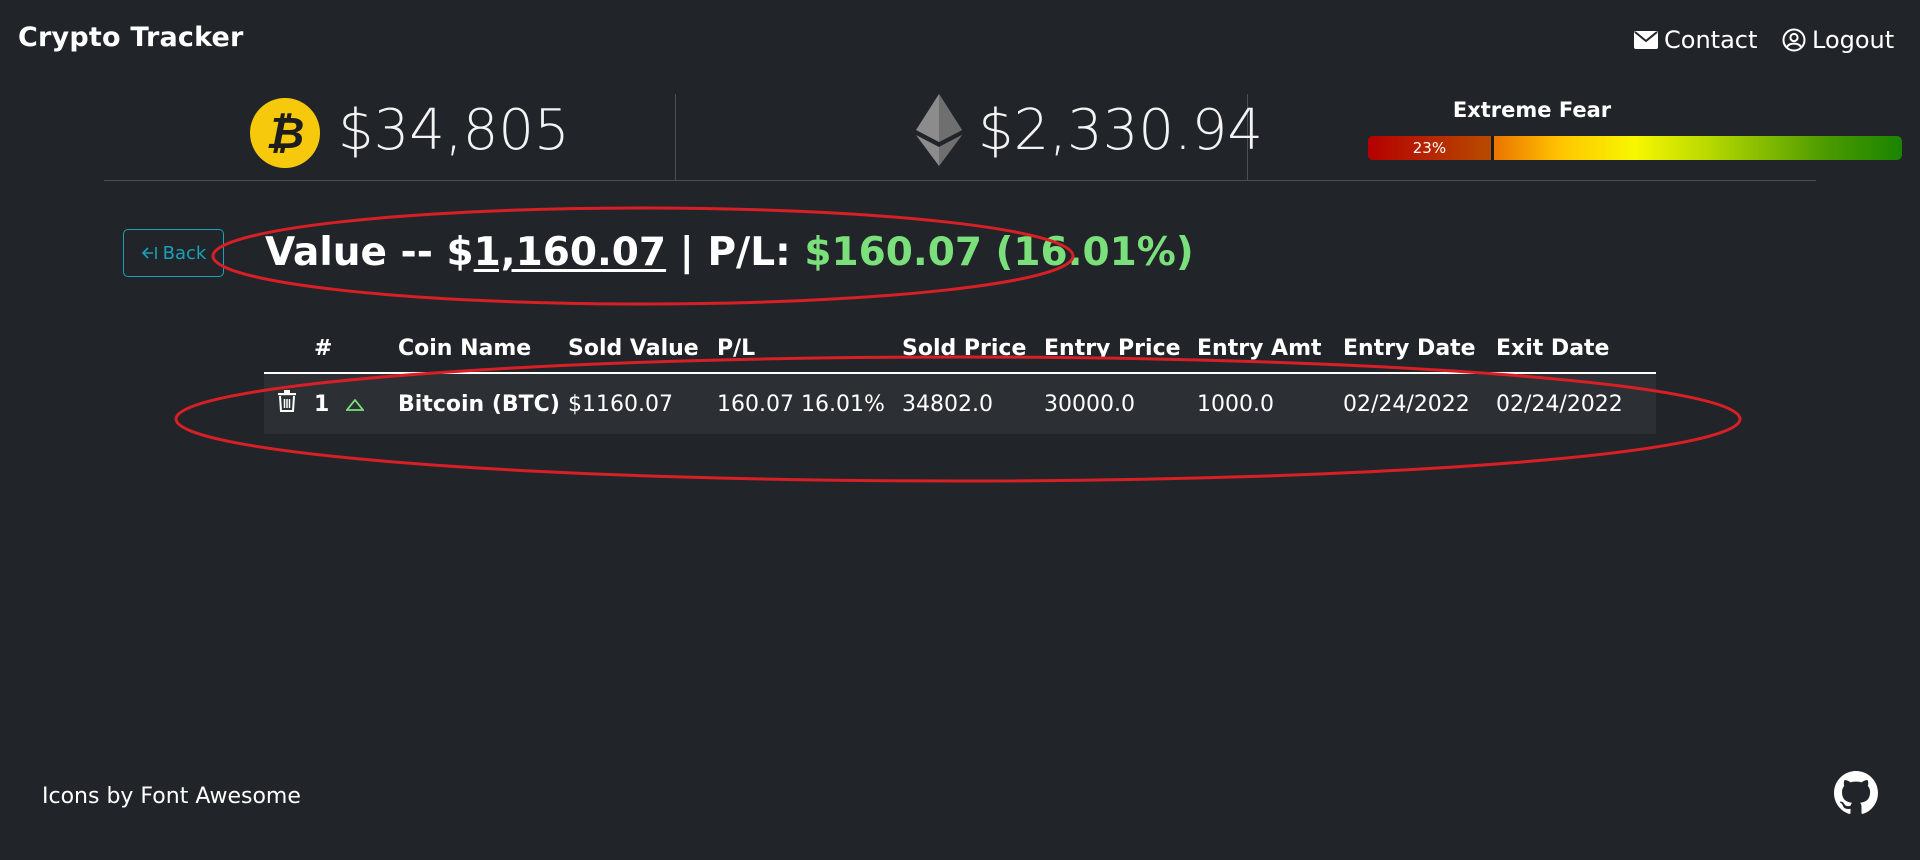 This screenshot has height=860, width=1920. Describe the element at coordinates (735, 252) in the screenshot. I see `pl-separator: | P/L:` at that location.